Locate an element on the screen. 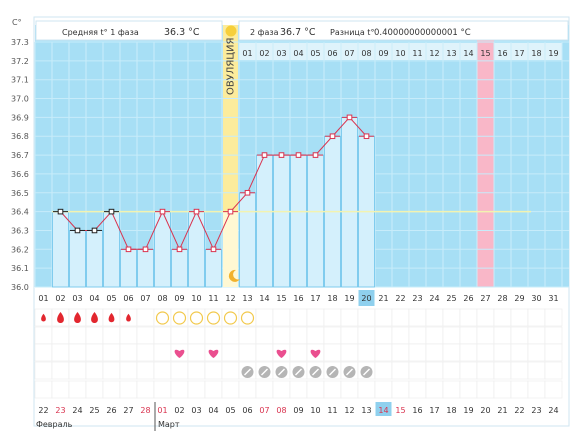 The height and width of the screenshot is (435, 577). cycle-day-label: 31 is located at coordinates (553, 298).